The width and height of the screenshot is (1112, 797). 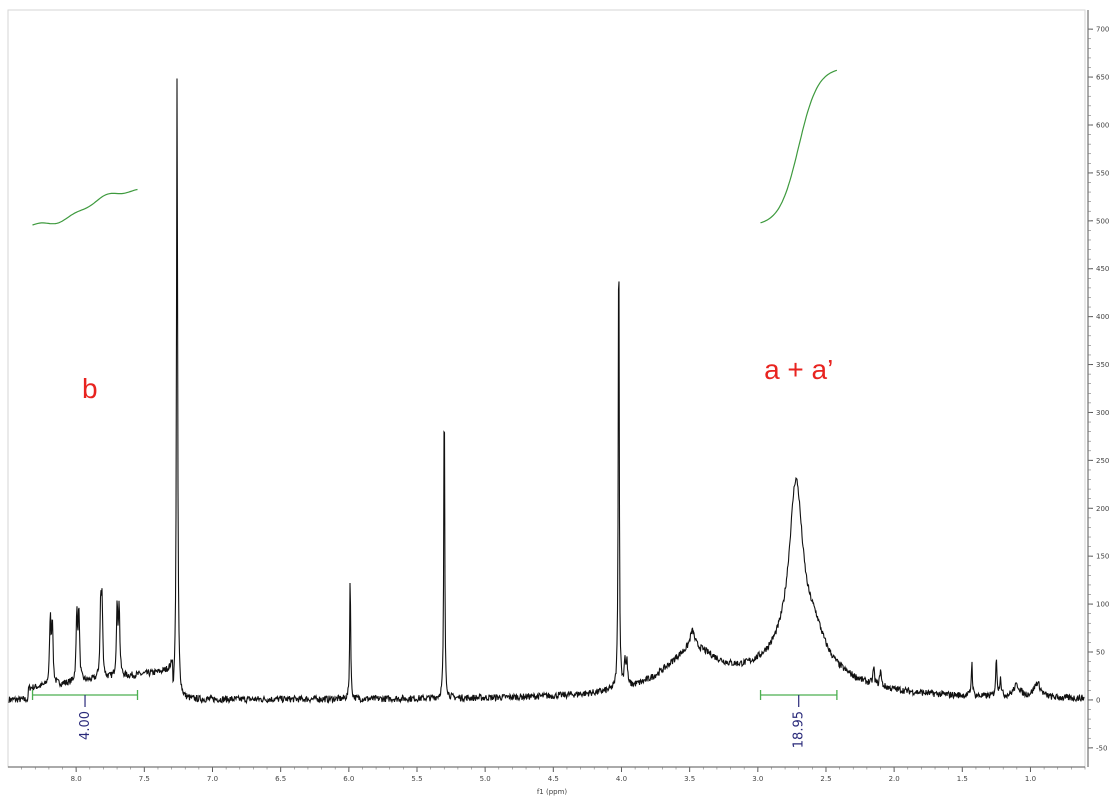 I want to click on x-tick-label: 7.5, so click(x=144, y=779).